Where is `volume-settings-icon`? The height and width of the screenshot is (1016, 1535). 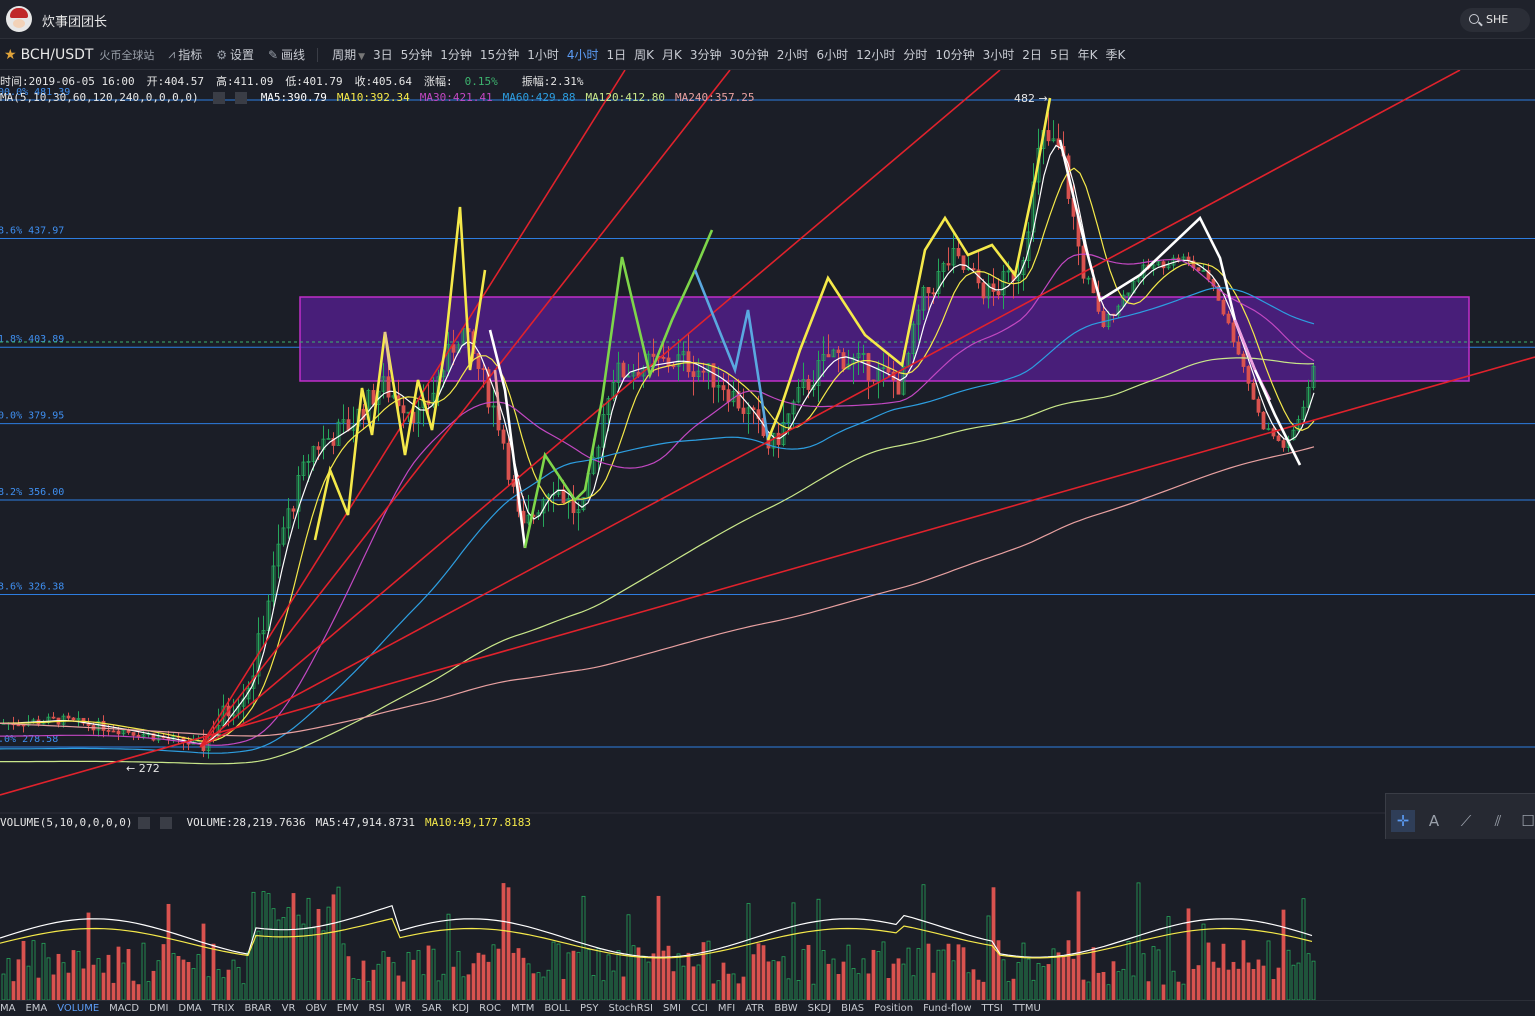
volume-settings-icon is located at coordinates (144, 823).